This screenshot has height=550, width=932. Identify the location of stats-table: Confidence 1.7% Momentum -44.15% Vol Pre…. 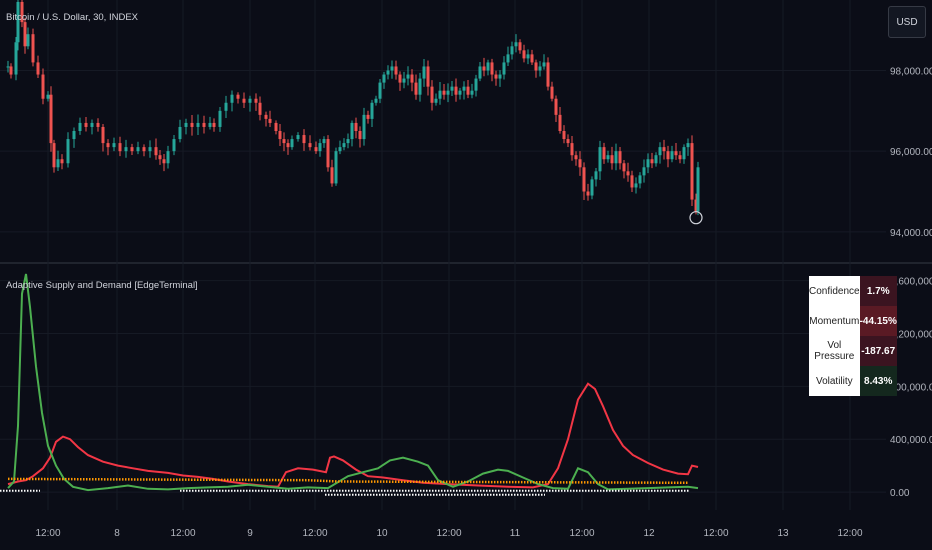
(853, 336).